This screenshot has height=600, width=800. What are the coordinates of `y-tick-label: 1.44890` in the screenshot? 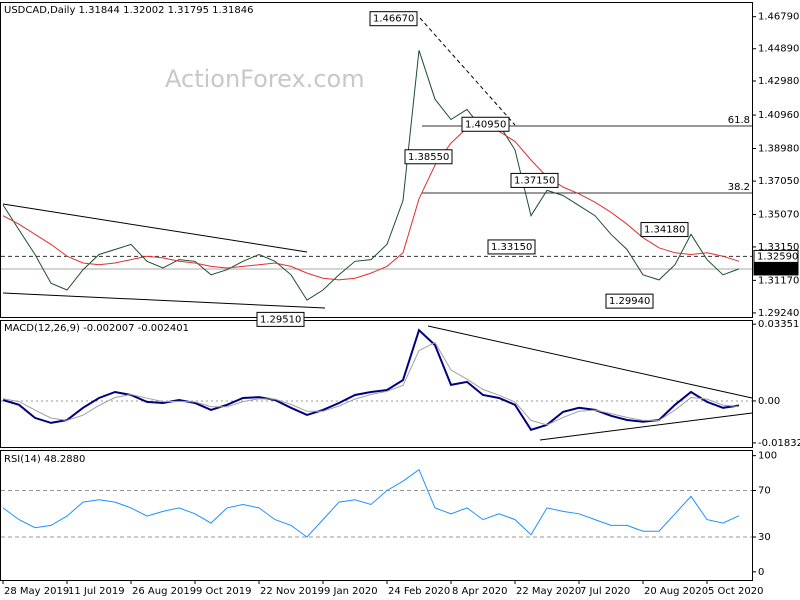 It's located at (778, 49).